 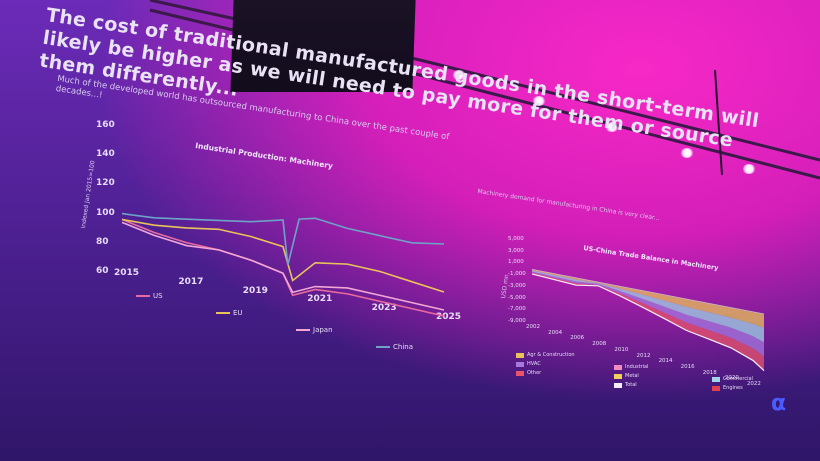 I want to click on legend-item-metal: Metal, so click(x=626, y=376).